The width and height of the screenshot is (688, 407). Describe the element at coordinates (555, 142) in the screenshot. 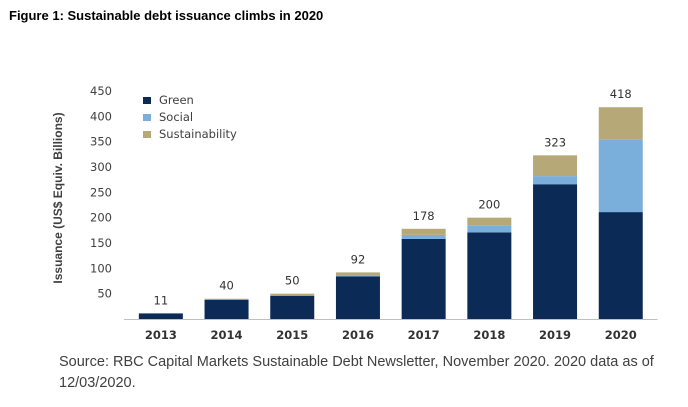

I see `data-label: 323` at that location.